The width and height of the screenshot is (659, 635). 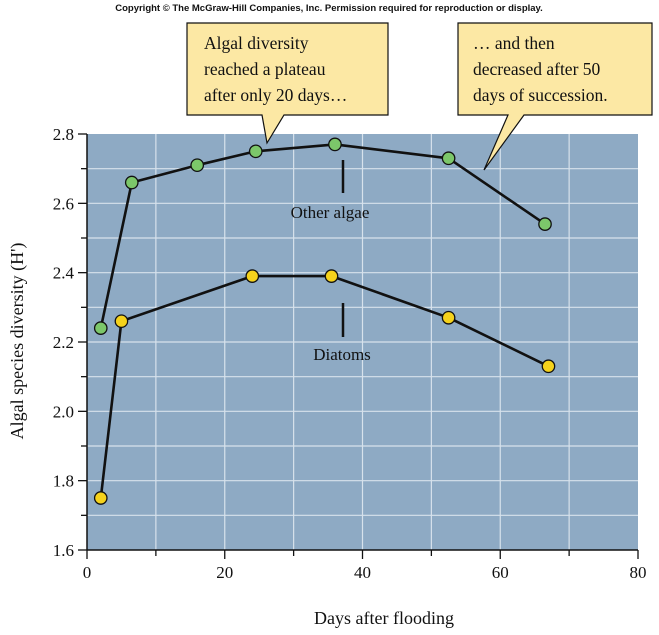 I want to click on other-algae-label: Other algae, so click(x=330, y=212).